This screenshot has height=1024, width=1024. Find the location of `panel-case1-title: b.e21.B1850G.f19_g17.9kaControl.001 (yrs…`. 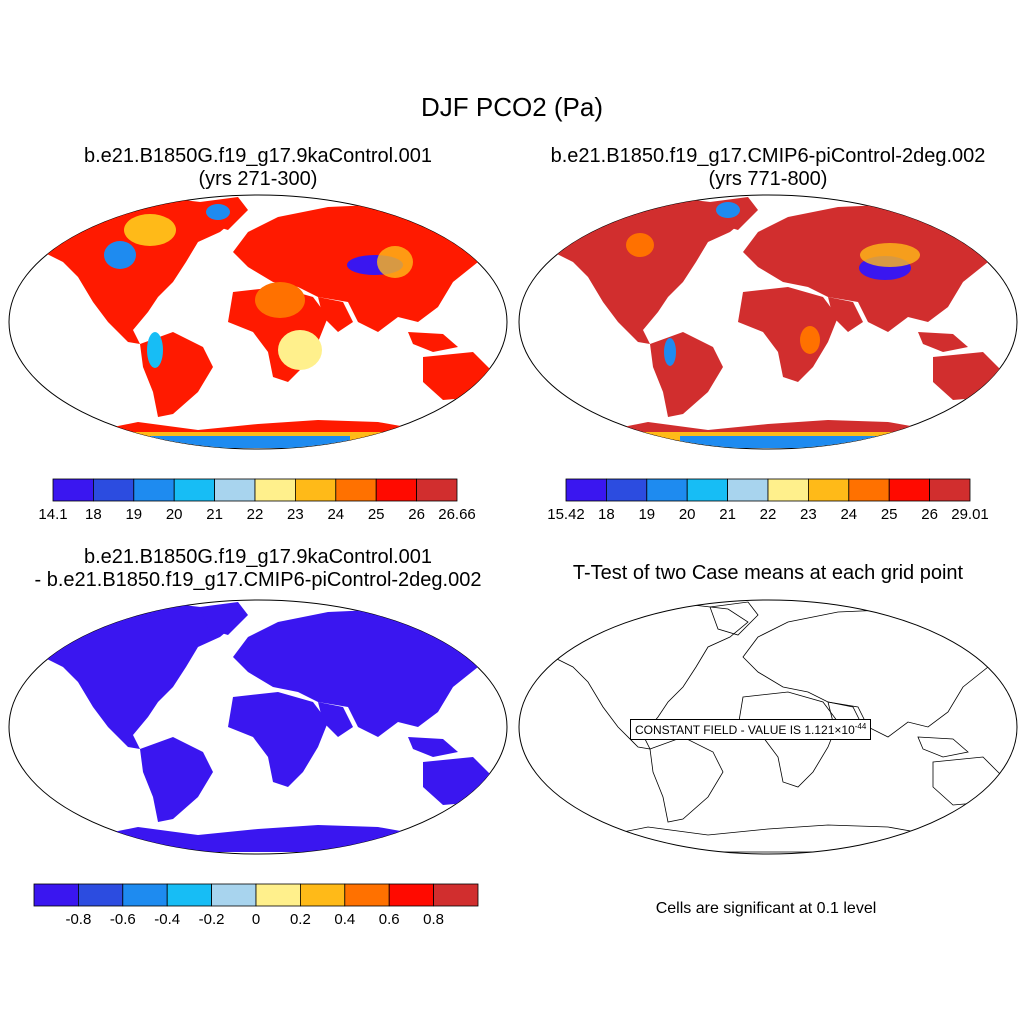

panel-case1-title: b.e21.B1850G.f19_g17.9kaControl.001 (yrs… is located at coordinates (258, 168).